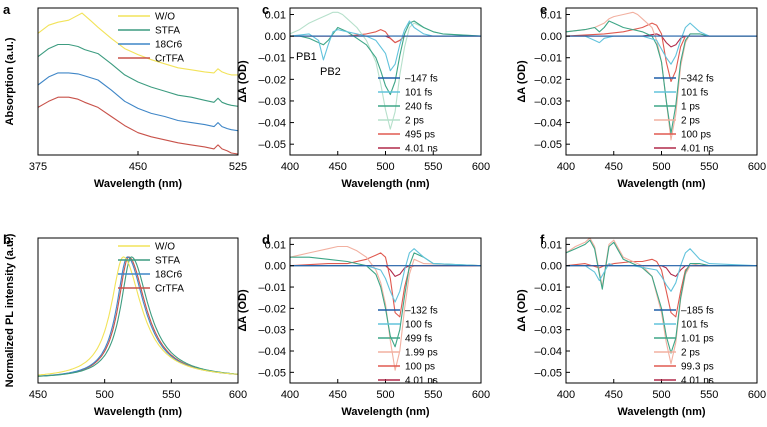 Image resolution: width=767 pixels, height=427 pixels. Describe the element at coordinates (165, 17) in the screenshot. I see `legend-entry: W/O` at that location.